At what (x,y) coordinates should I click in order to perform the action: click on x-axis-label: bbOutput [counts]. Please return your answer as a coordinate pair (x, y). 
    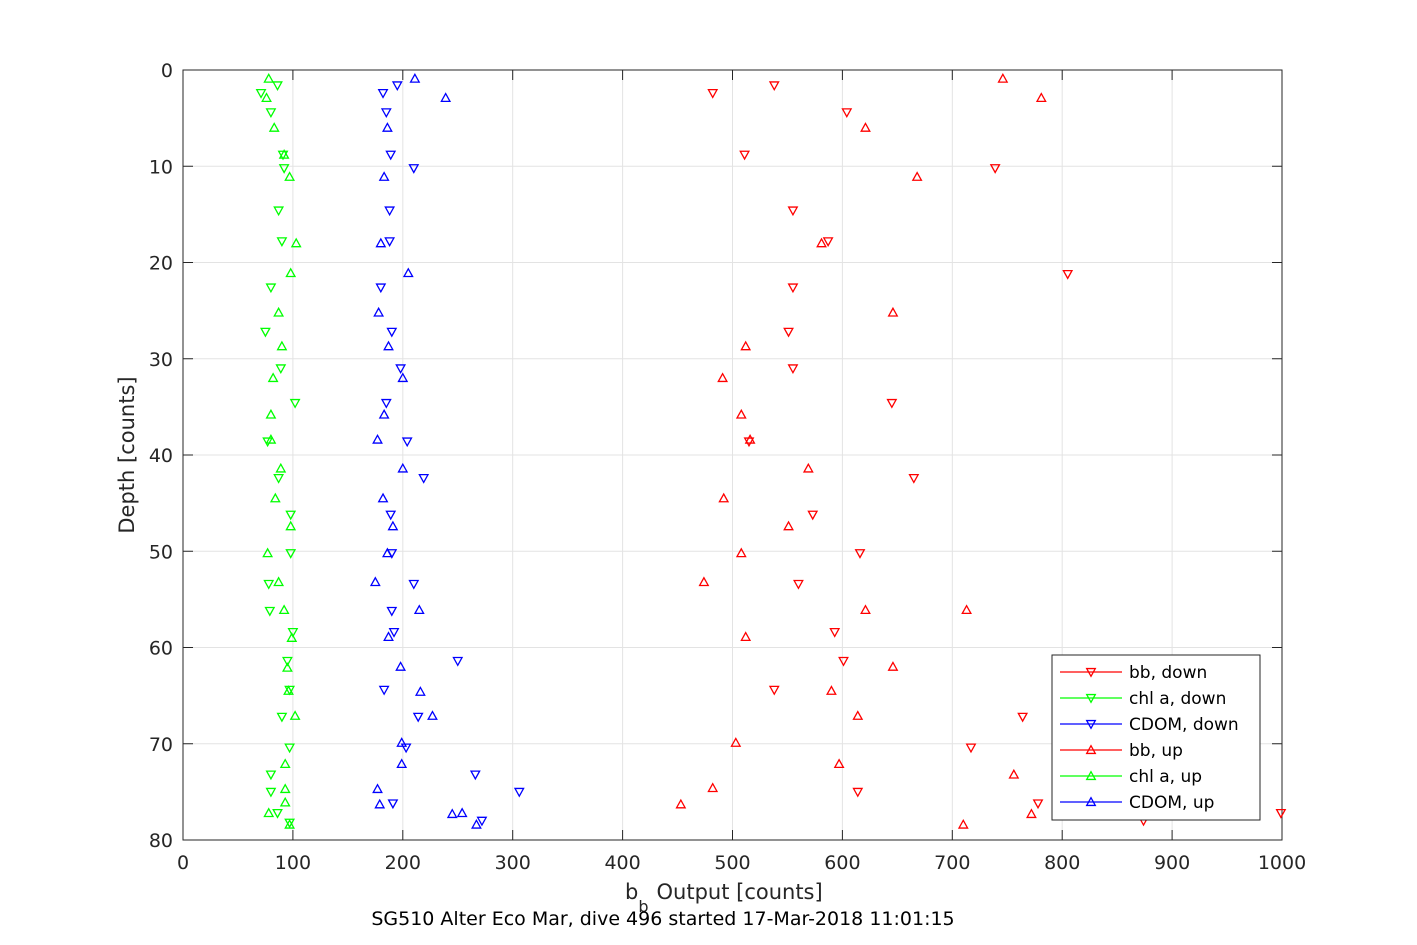
    Looking at the image, I should click on (724, 898).